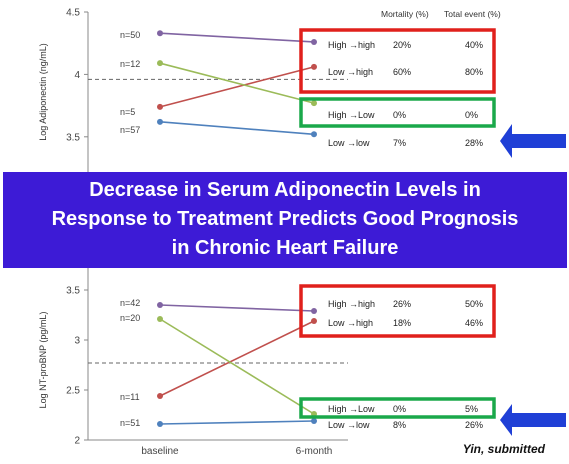 The height and width of the screenshot is (464, 569). Describe the element at coordinates (503, 449) in the screenshot. I see `credit-text: Yin, submitted` at that location.